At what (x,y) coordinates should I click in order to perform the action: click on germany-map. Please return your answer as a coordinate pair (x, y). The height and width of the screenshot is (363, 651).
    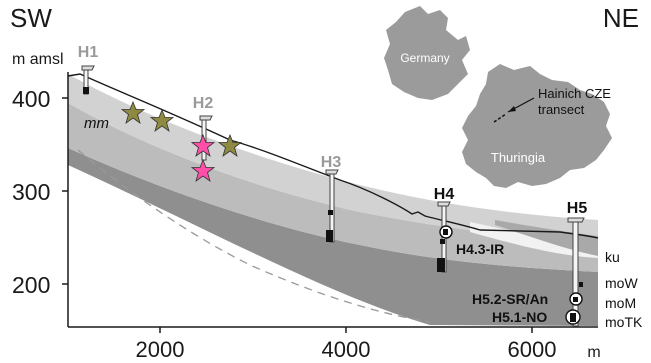
    Looking at the image, I should click on (427, 53).